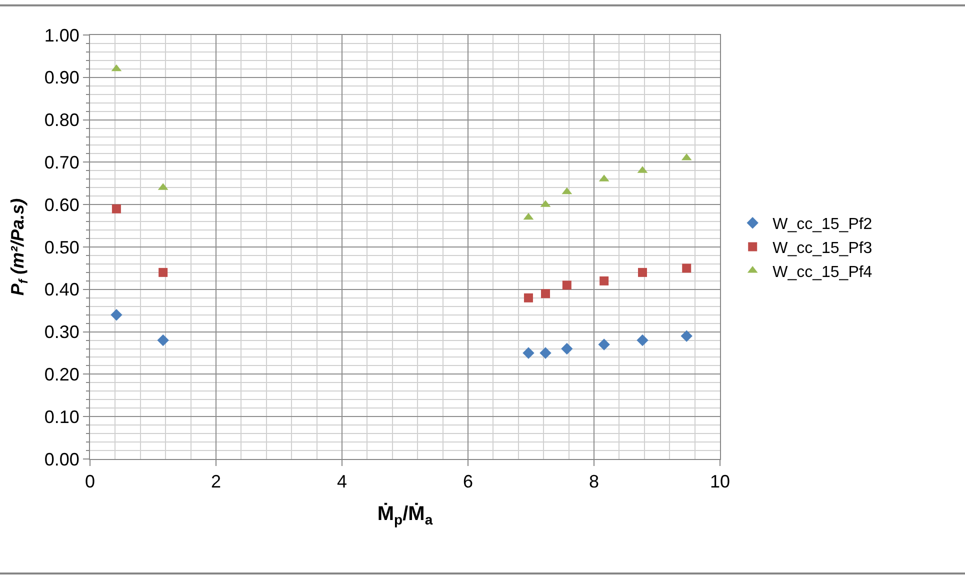 The height and width of the screenshot is (579, 965). Describe the element at coordinates (216, 482) in the screenshot. I see `x-tick-label: 2` at that location.